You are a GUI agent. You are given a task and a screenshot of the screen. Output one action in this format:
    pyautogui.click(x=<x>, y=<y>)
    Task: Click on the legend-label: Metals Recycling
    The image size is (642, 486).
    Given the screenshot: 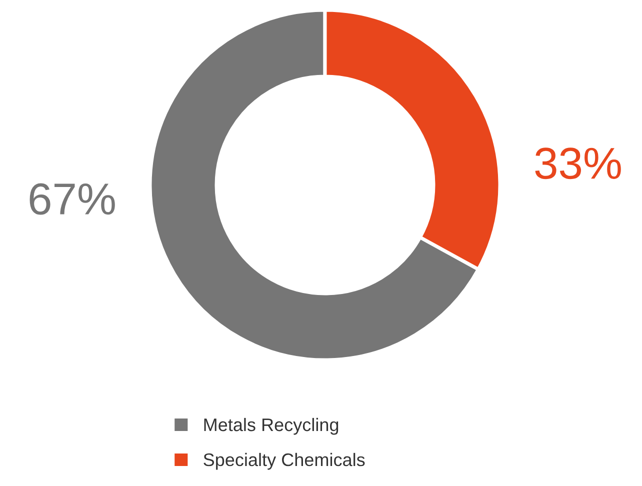 What is the action you would take?
    pyautogui.click(x=271, y=426)
    